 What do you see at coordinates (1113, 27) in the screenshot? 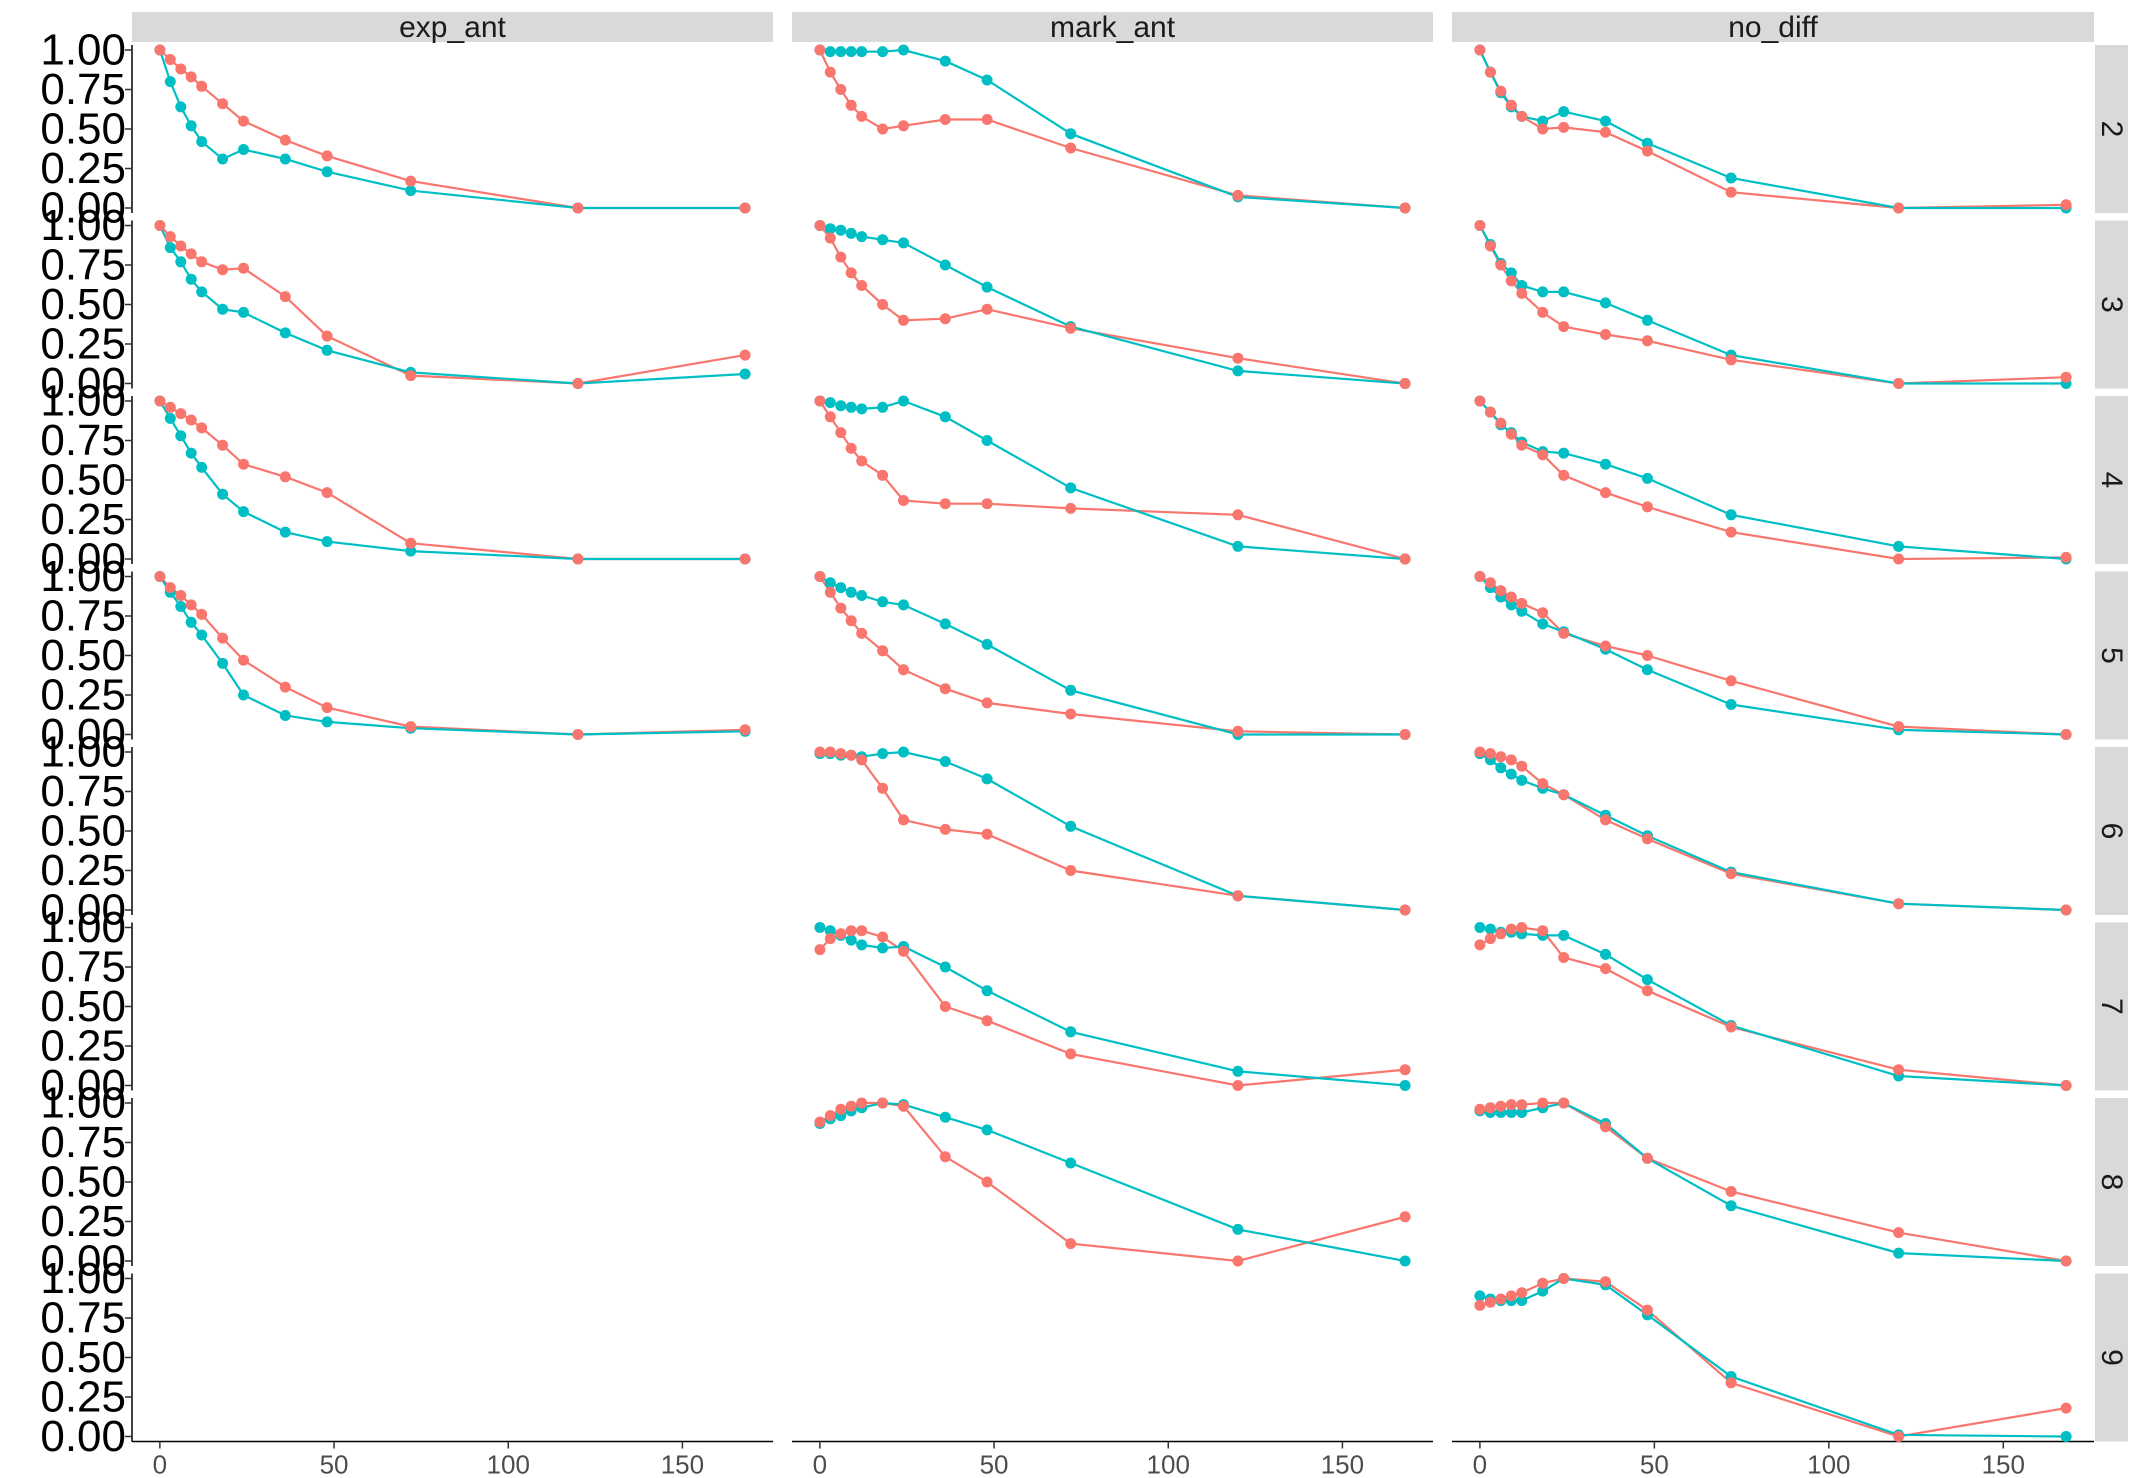
I see `column-strips: exp_ant mark_ant no_diff` at bounding box center [1113, 27].